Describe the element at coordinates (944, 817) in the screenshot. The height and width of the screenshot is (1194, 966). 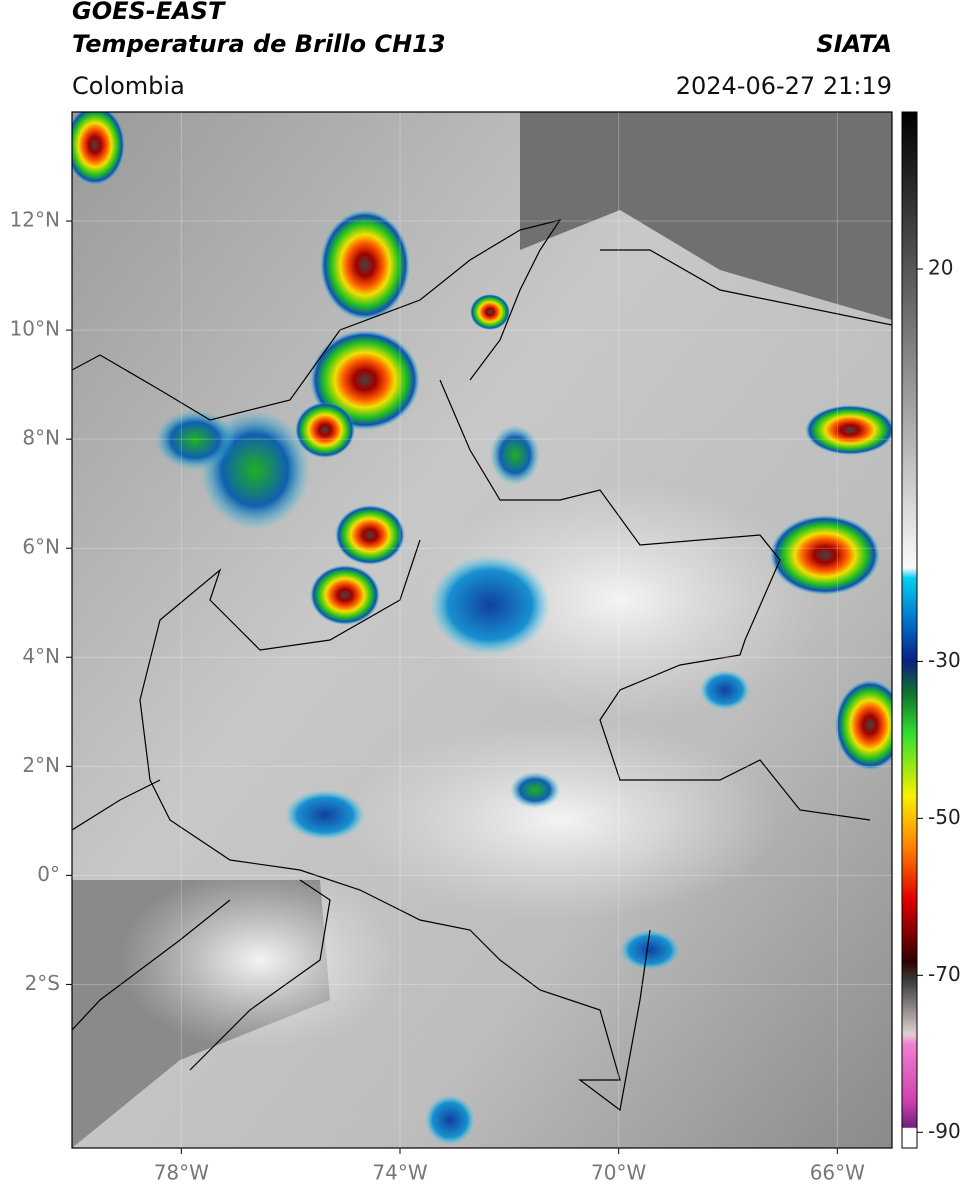
I see `colorbar-tick-label: -50` at that location.